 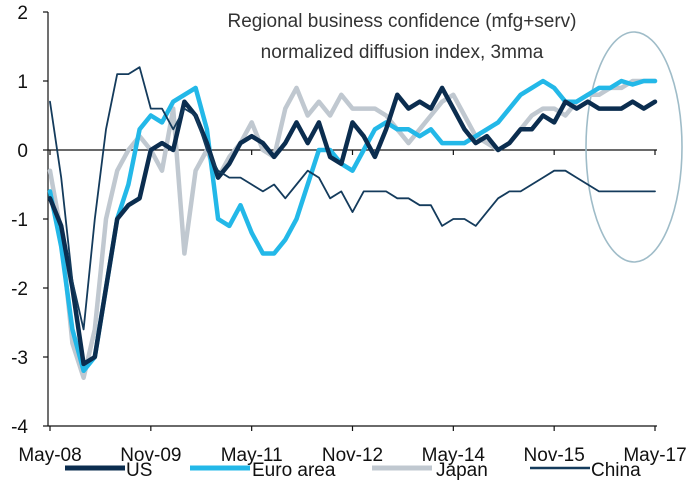 What do you see at coordinates (462, 470) in the screenshot?
I see `legend-label-japan: Japan` at bounding box center [462, 470].